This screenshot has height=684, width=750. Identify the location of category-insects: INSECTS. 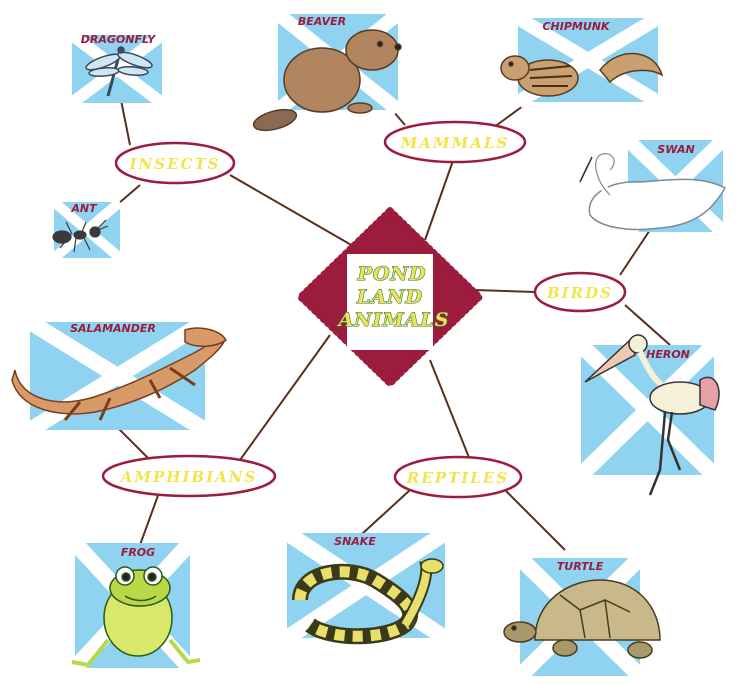
(175, 163).